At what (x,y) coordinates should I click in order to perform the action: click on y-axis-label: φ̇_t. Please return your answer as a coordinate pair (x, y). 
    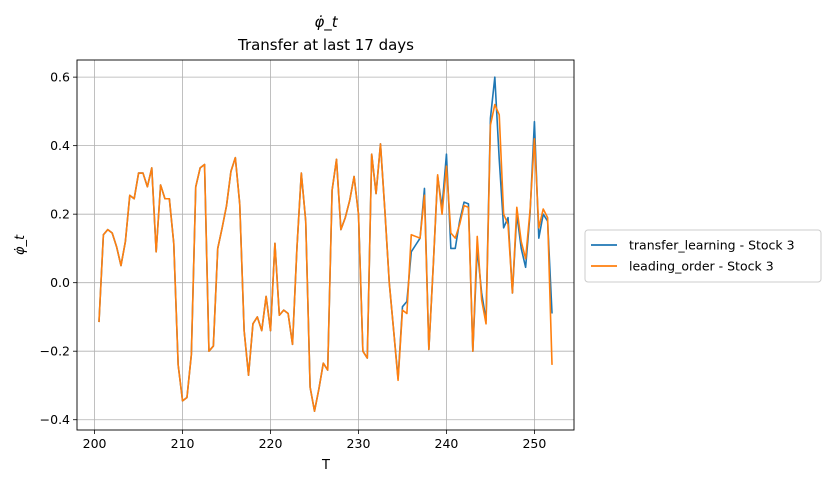
    Looking at the image, I should click on (20, 244).